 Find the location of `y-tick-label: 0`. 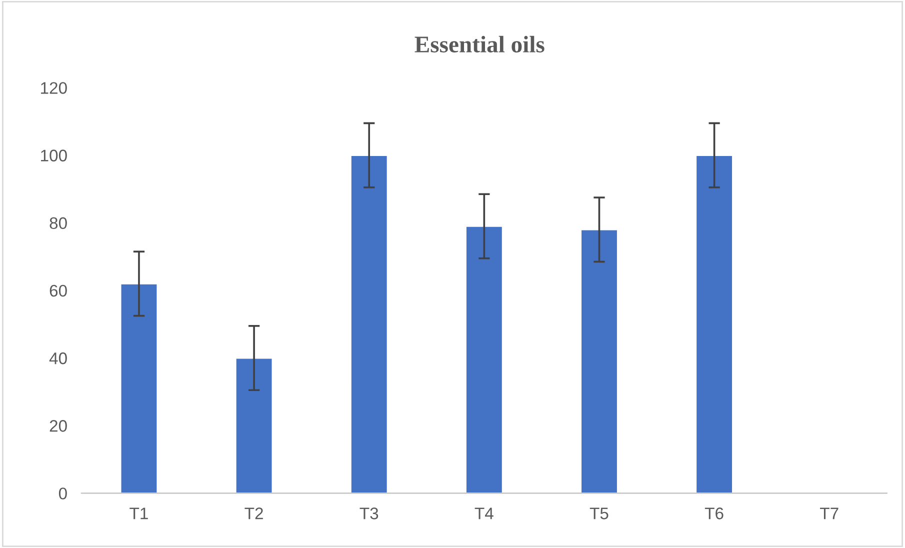

y-tick-label: 0 is located at coordinates (62, 494).